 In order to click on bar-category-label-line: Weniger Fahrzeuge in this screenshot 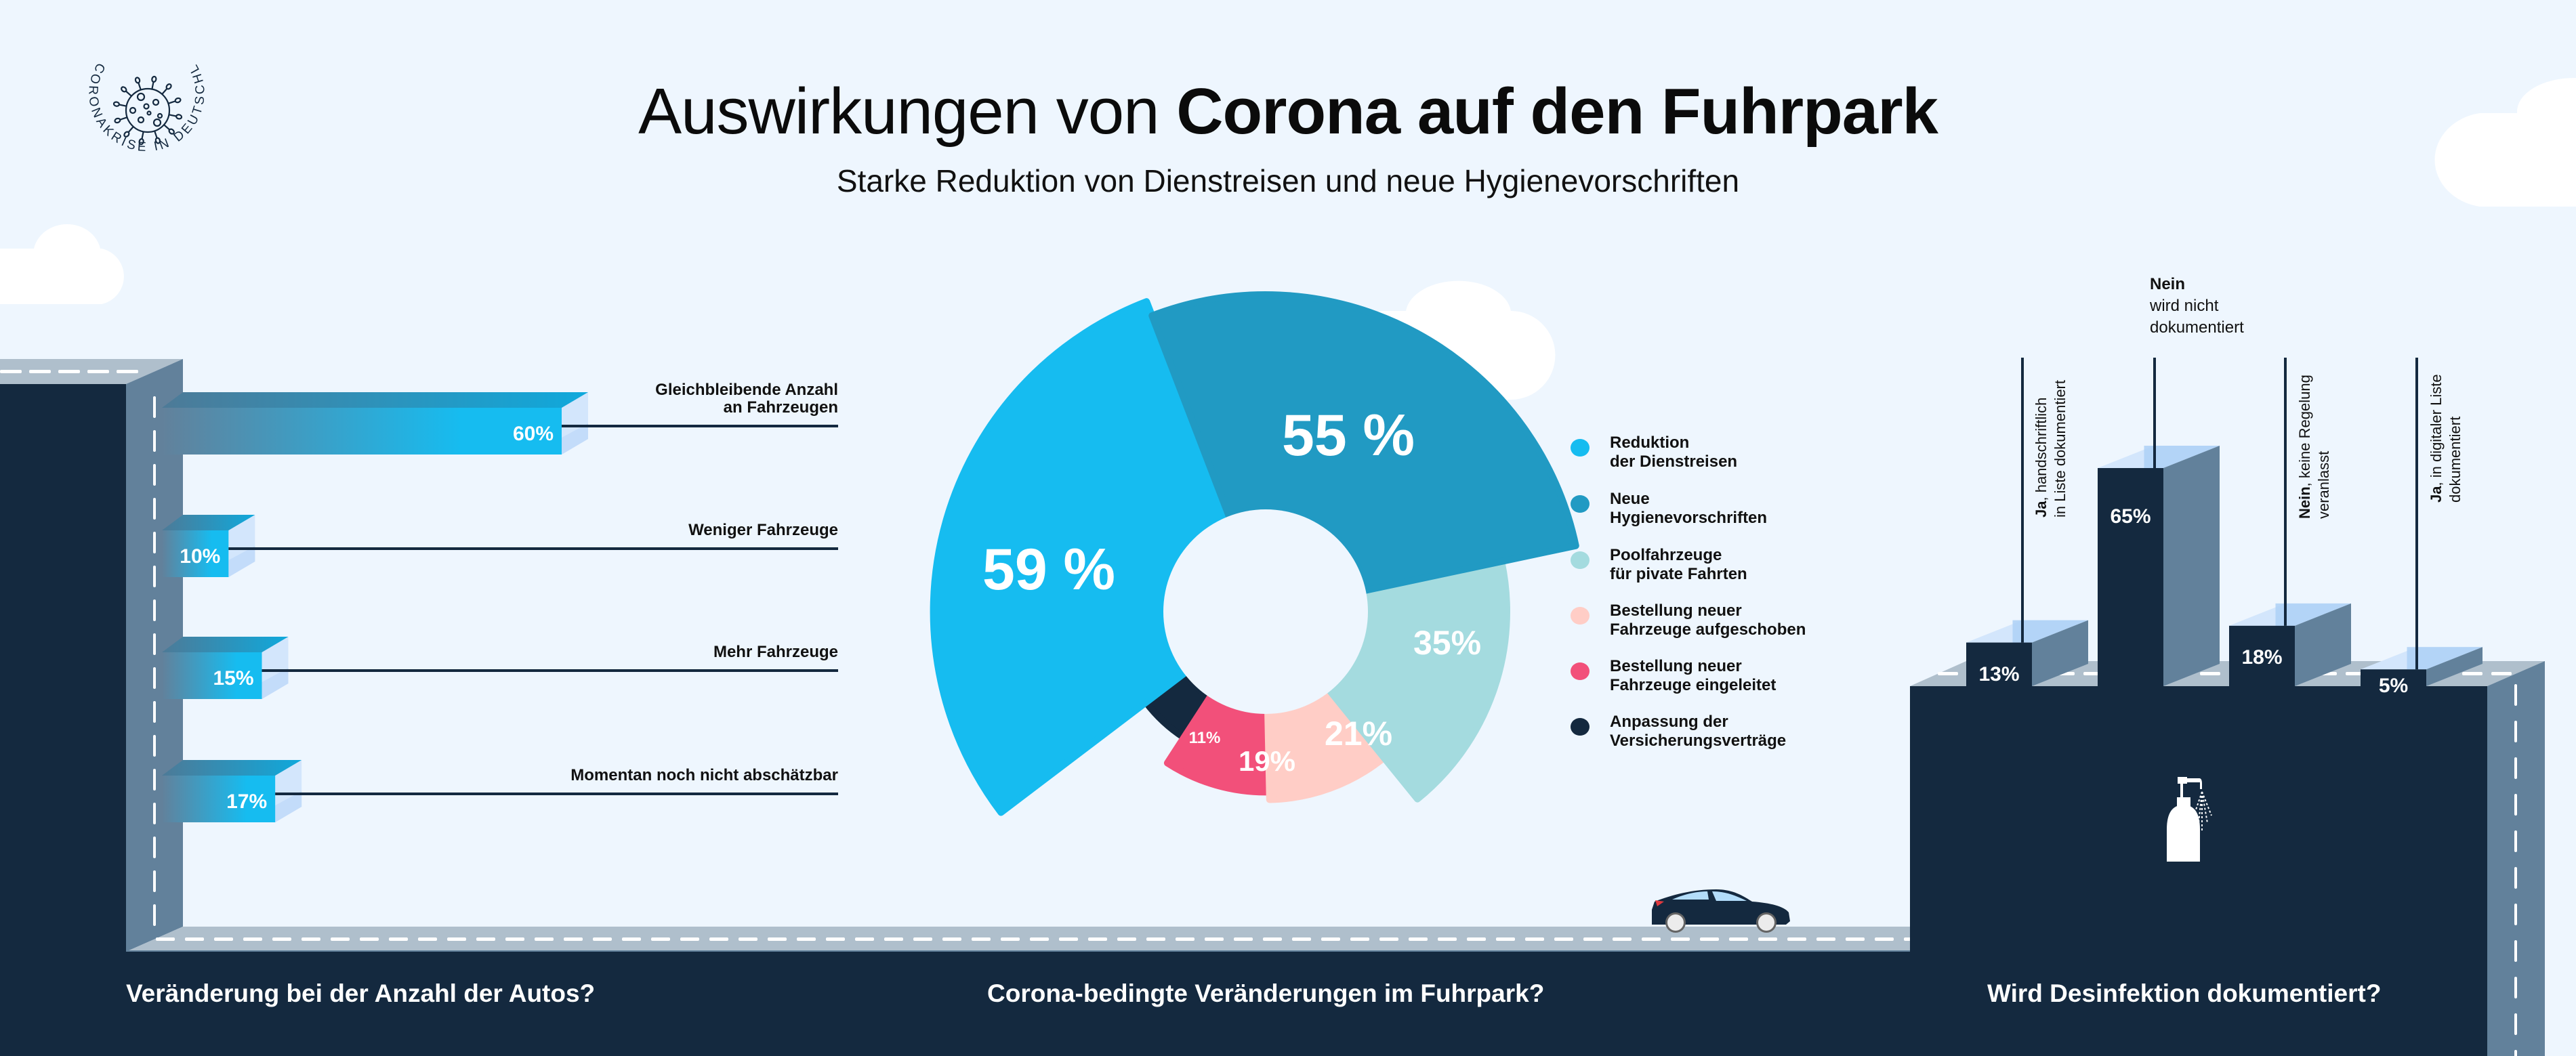, I will do `click(763, 530)`.